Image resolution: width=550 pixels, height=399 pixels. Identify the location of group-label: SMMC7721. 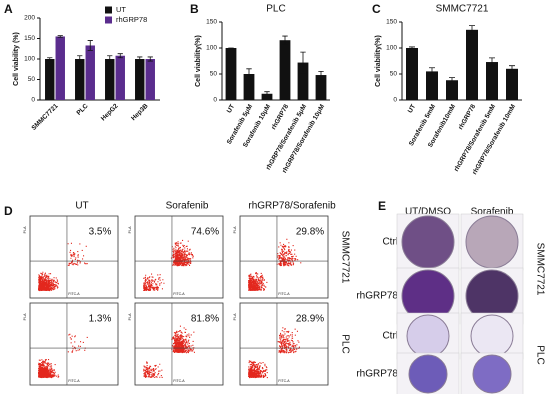
(539, 269).